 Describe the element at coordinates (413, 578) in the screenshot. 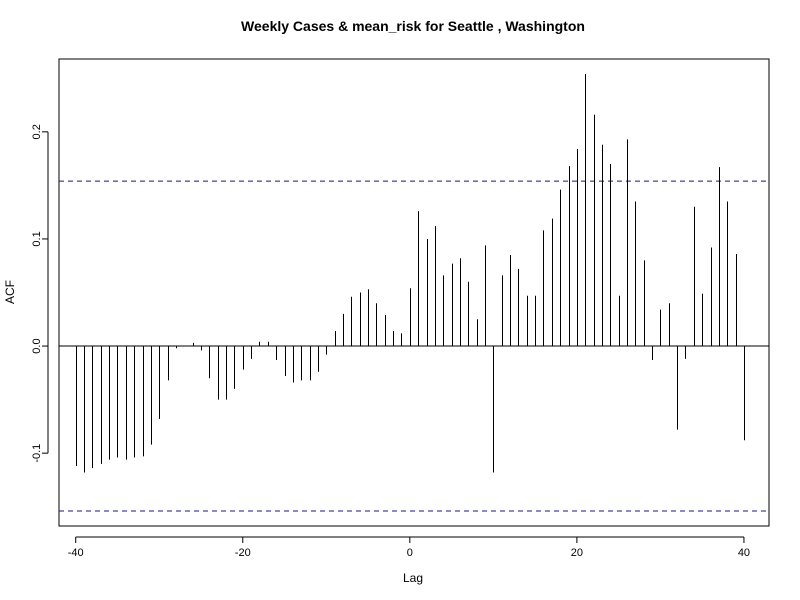

I see `x-axis-label: Lag` at that location.